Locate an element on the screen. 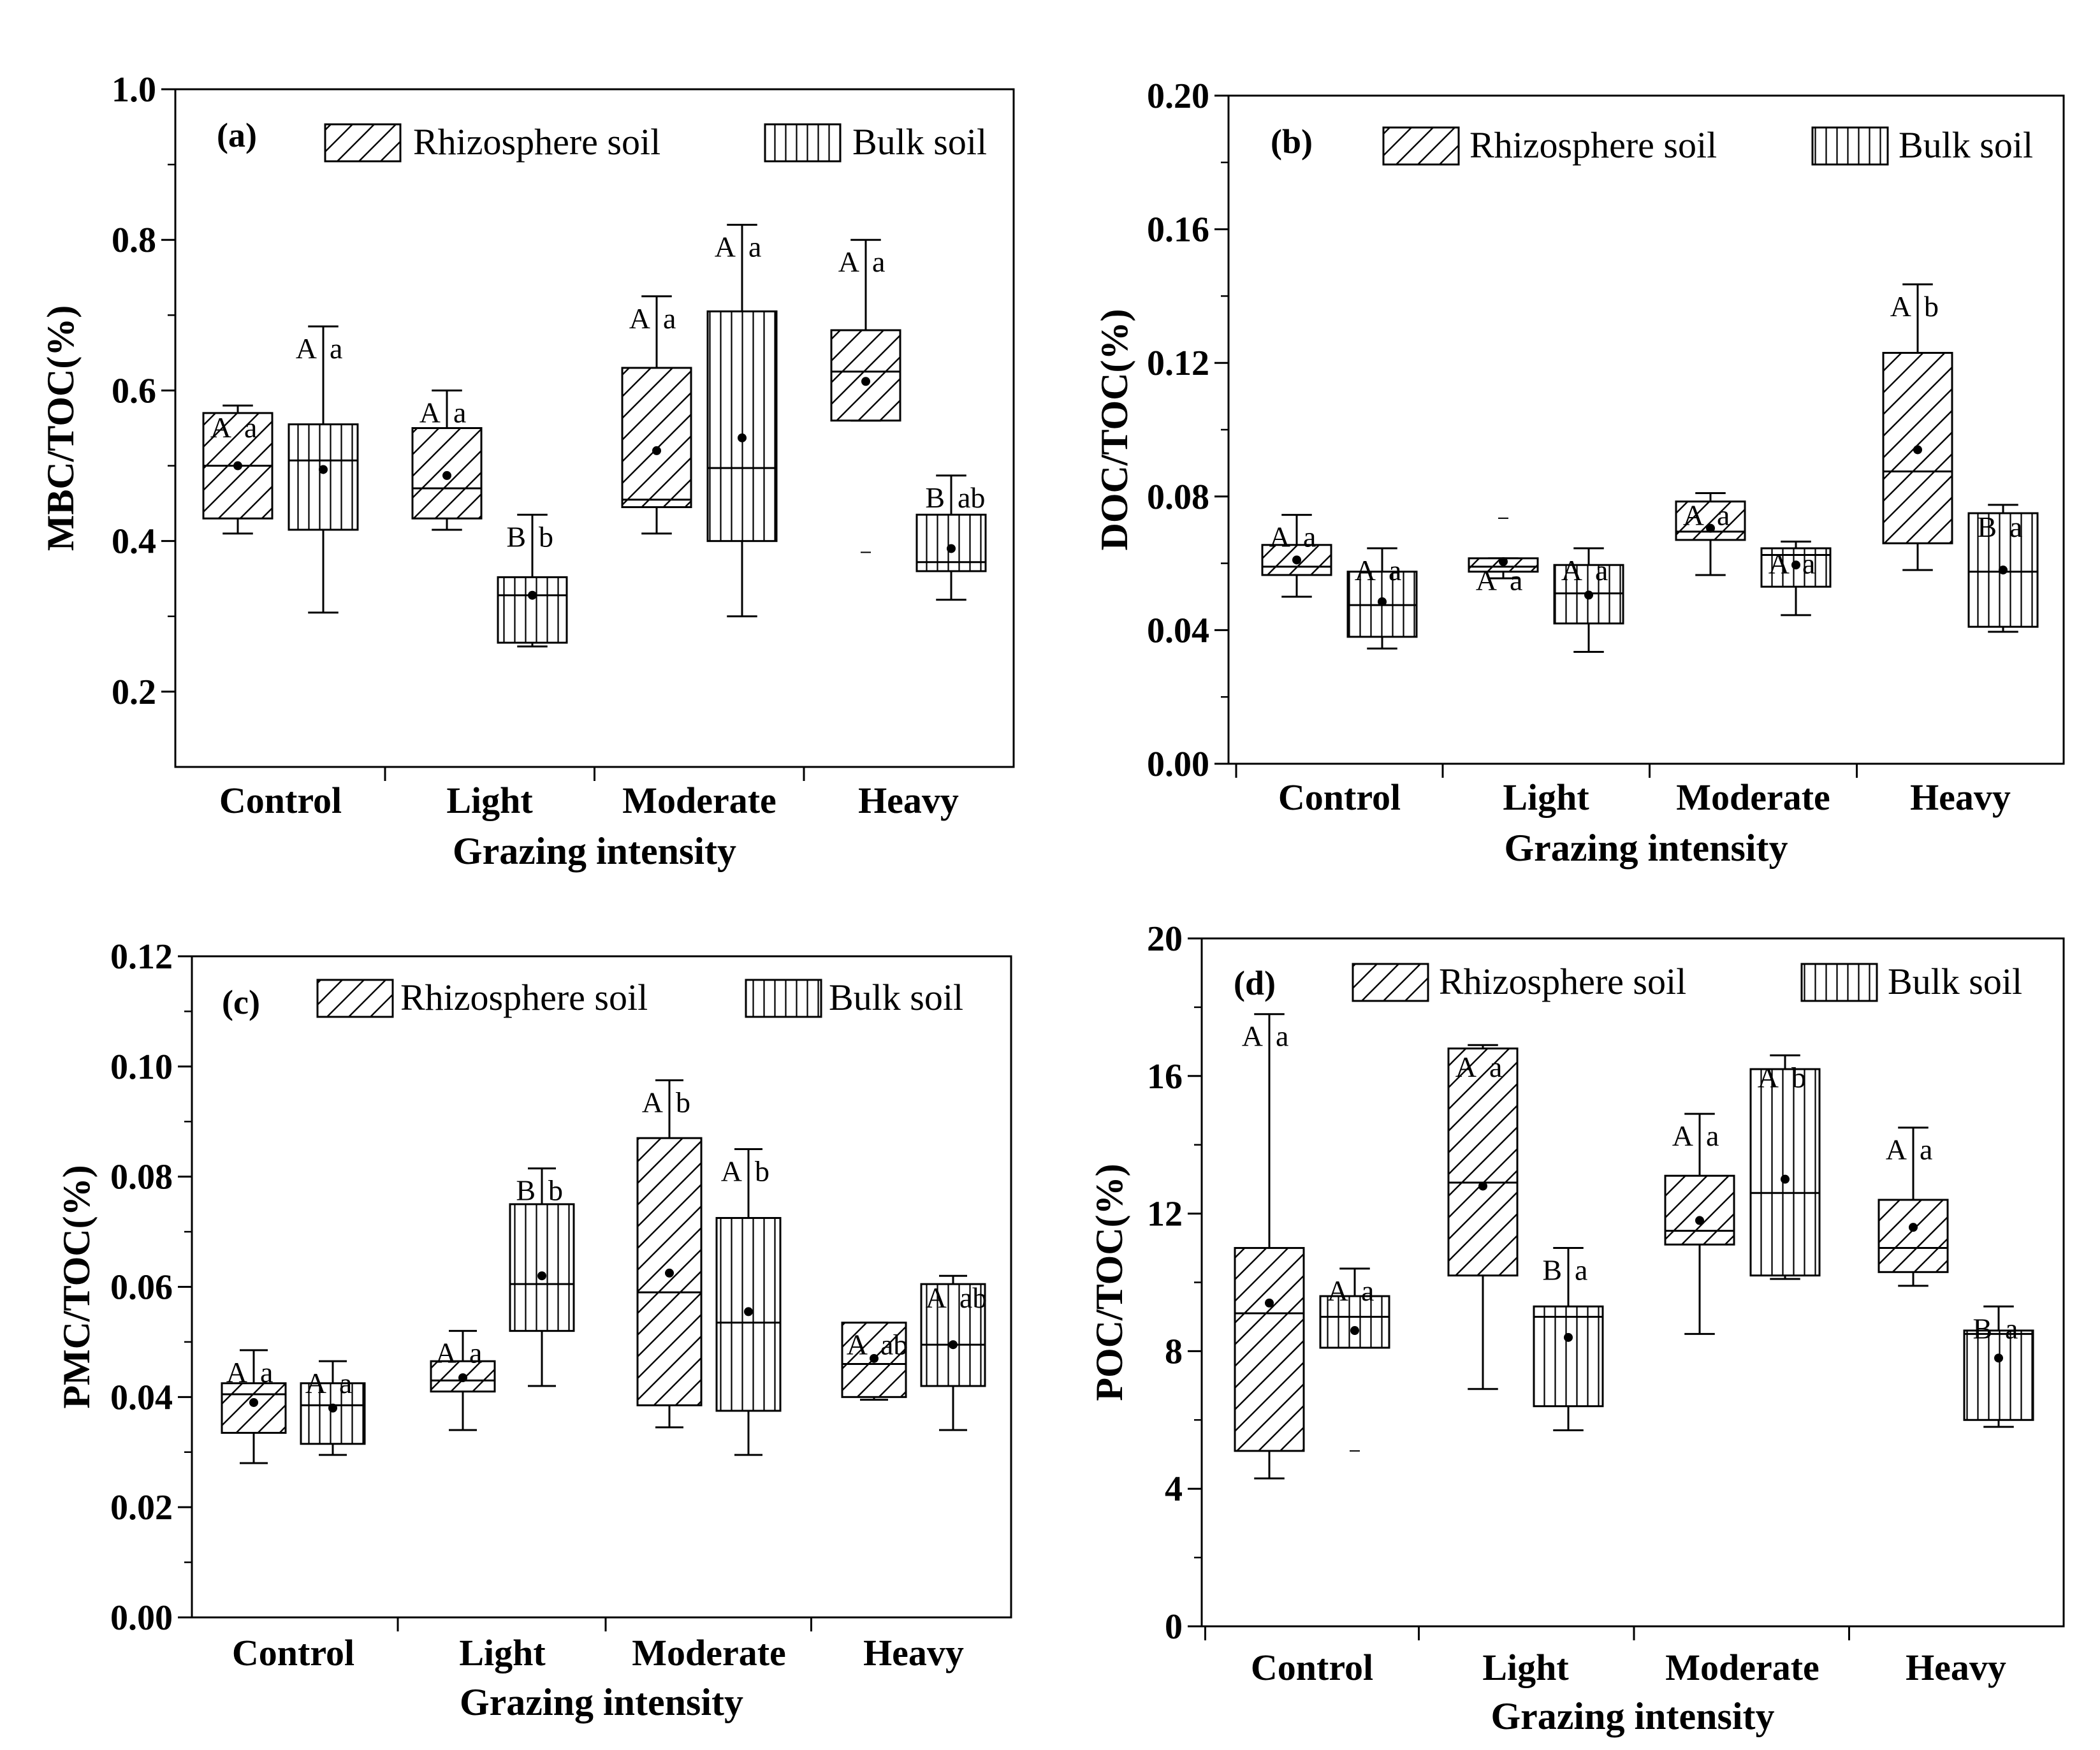  y-tick-label: 16 is located at coordinates (1165, 1077).